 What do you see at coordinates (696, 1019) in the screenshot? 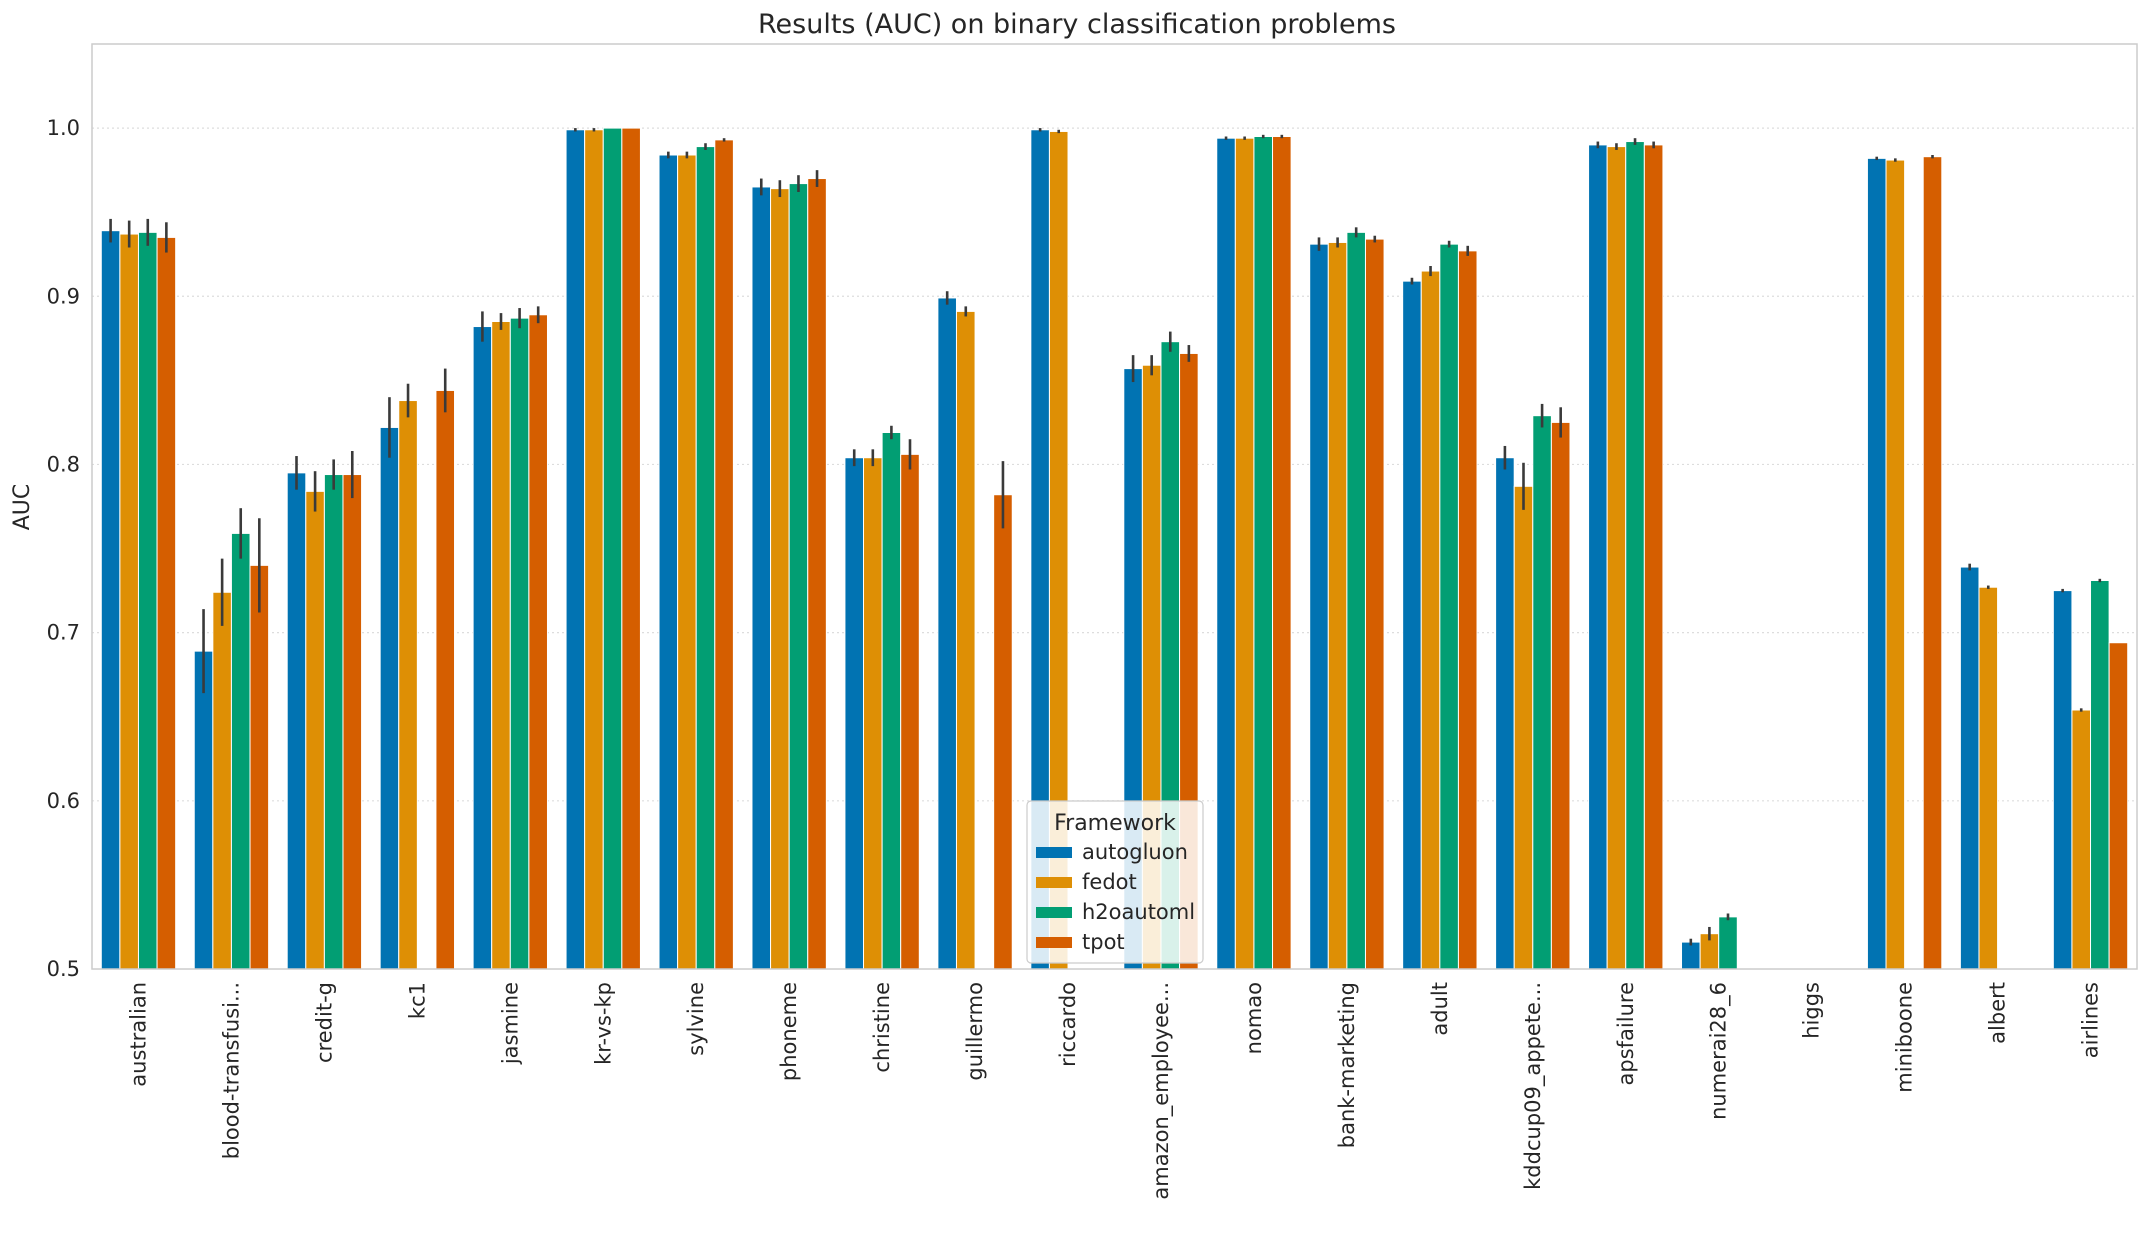
I see `x-tick-label: sylvine` at bounding box center [696, 1019].